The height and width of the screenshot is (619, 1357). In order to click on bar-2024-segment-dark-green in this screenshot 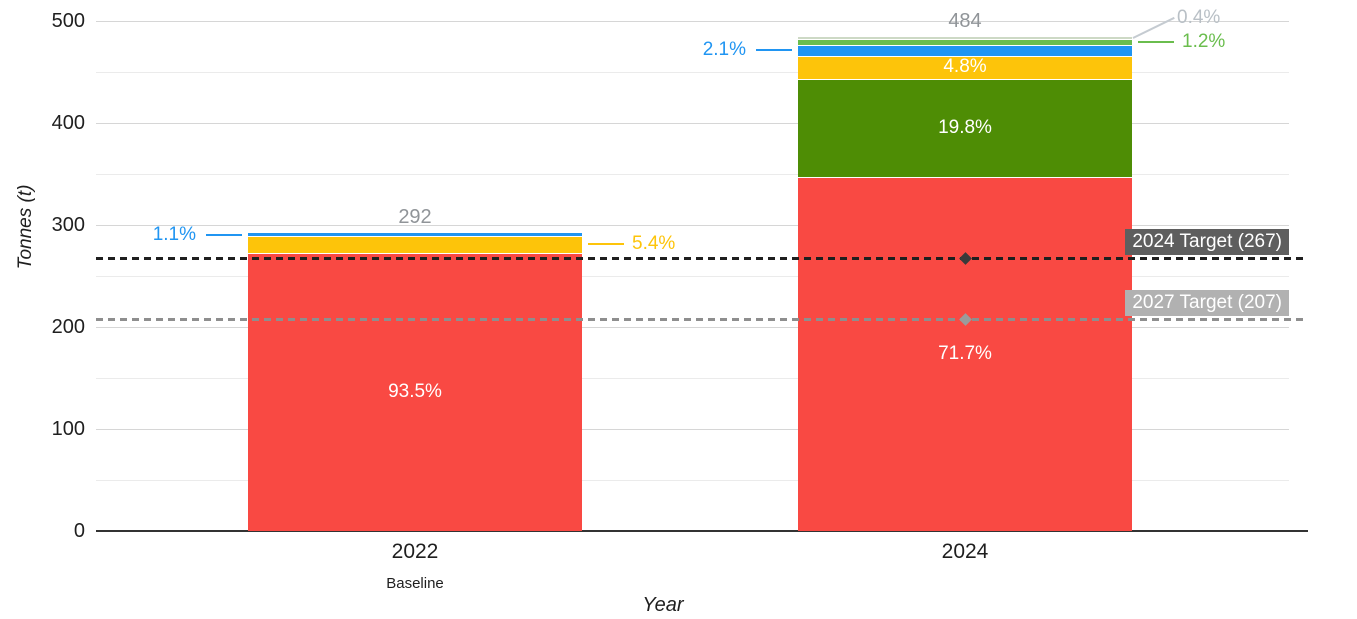, I will do `click(965, 128)`.